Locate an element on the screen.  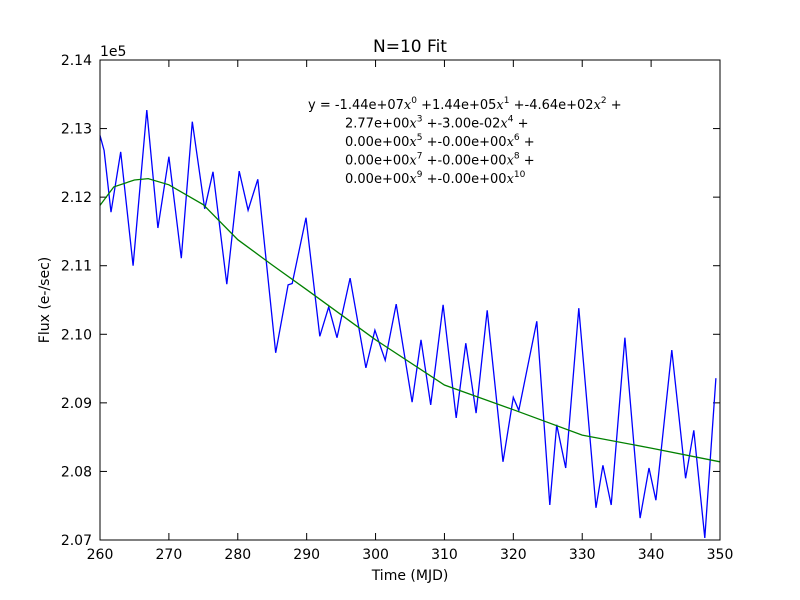
chart-title: N=10 Fit is located at coordinates (410, 47).